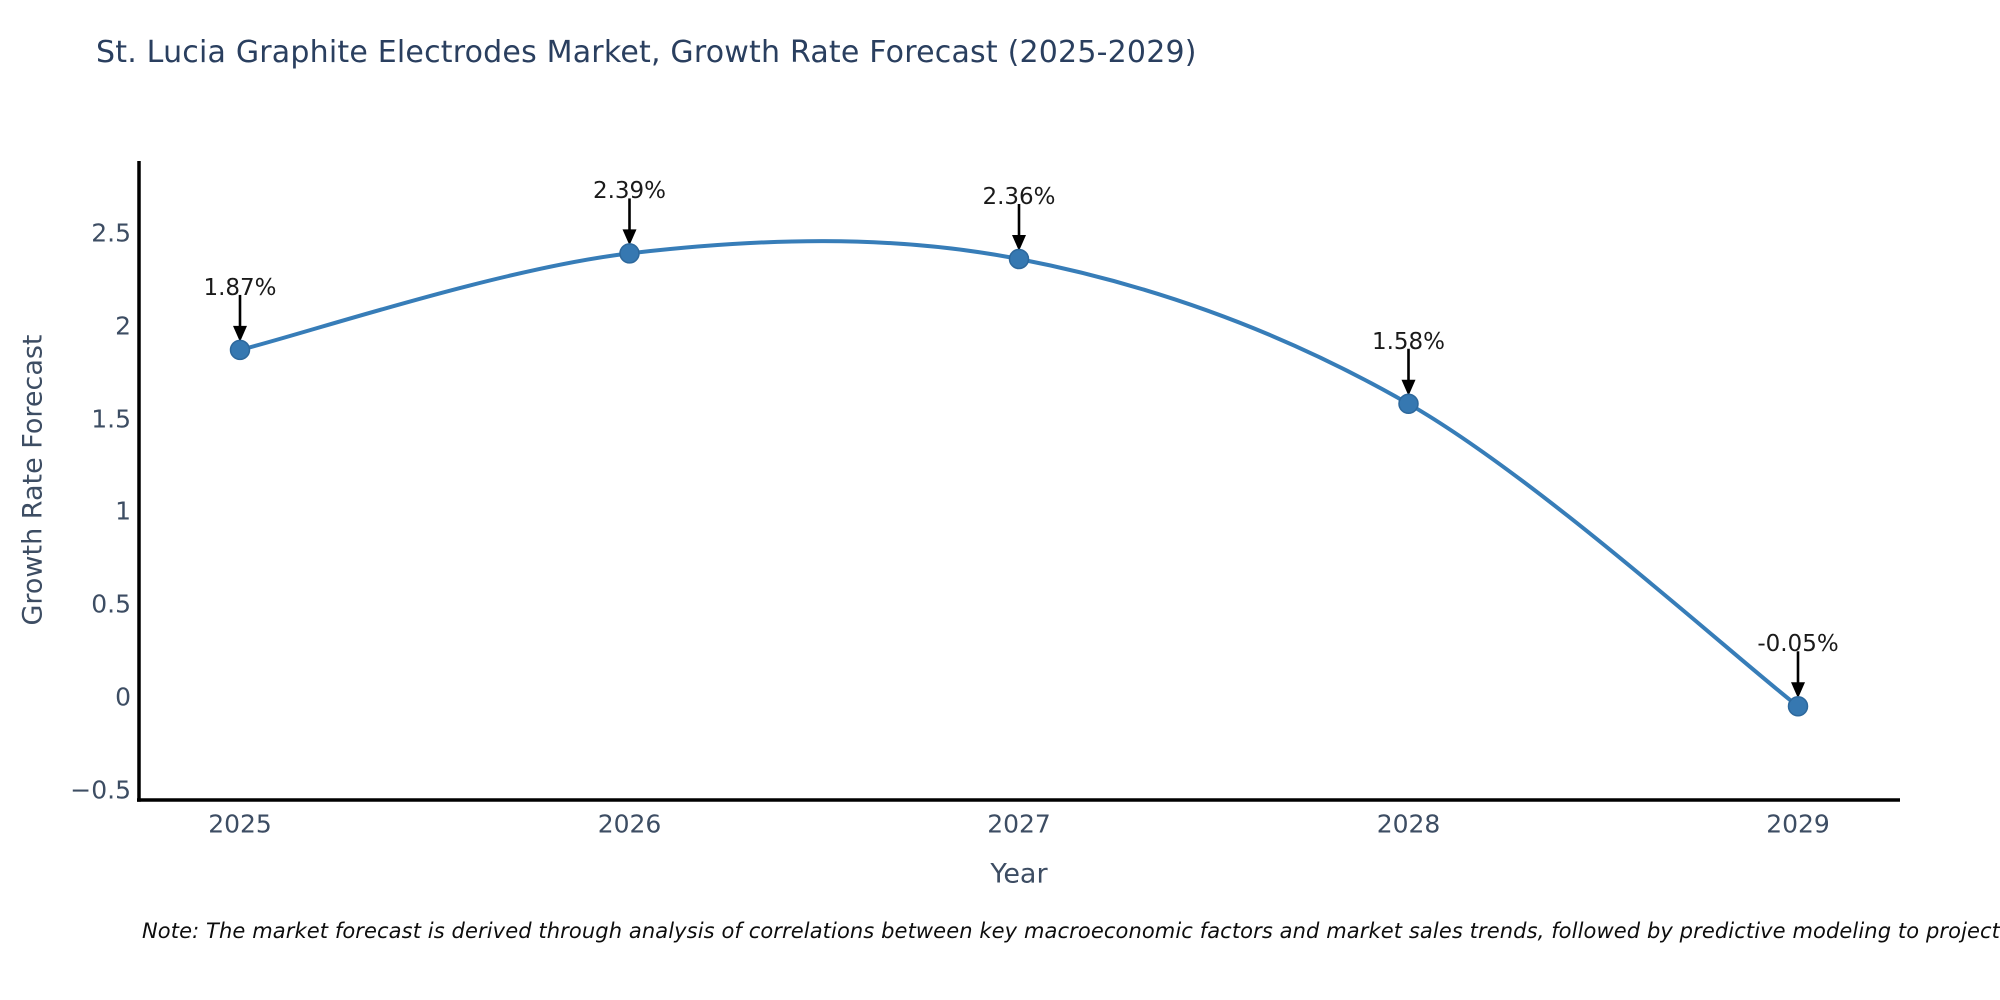 The width and height of the screenshot is (2000, 1000). I want to click on x-axis-tick-label: 2025, so click(240, 824).